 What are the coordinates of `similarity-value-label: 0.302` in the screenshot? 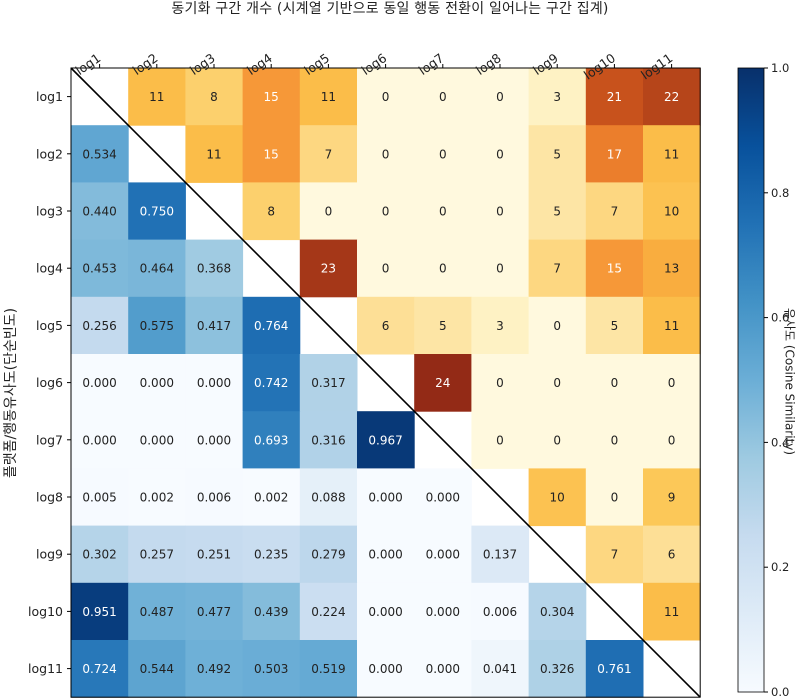 It's located at (99, 555).